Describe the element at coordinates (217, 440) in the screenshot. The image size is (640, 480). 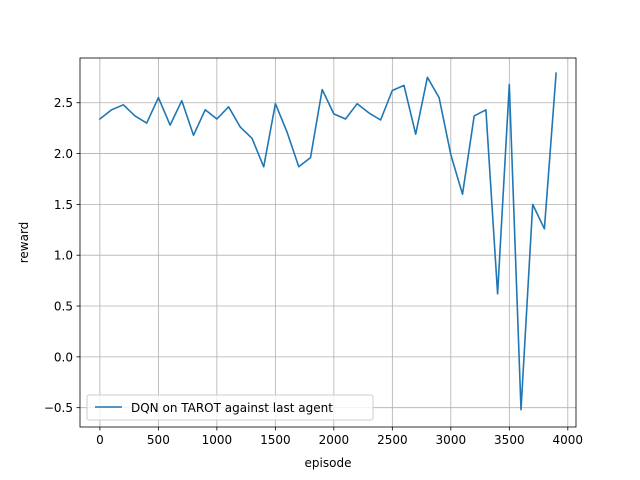
I see `x-tick-label: 1000` at that location.